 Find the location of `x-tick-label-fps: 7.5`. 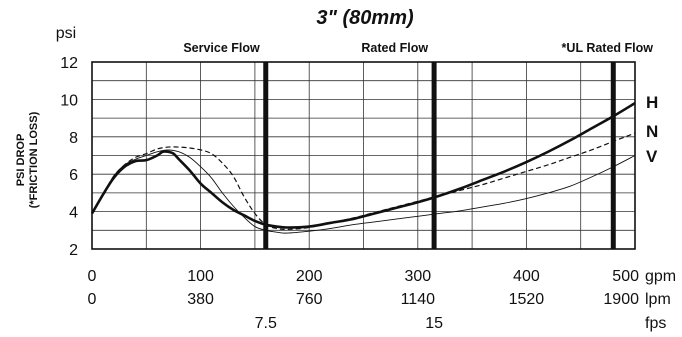

x-tick-label-fps: 7.5 is located at coordinates (266, 323).